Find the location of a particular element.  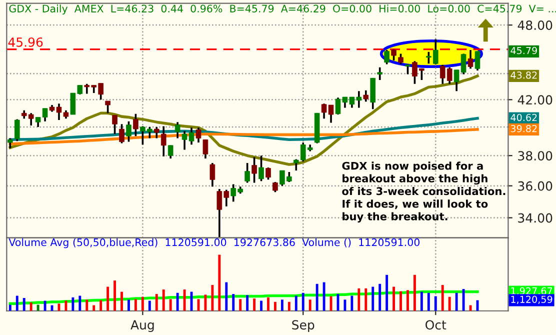

chart-title: Volume Avg (50,50,blue,Red) 1120591.00 1927673.86 Volume () 1120591.00 is located at coordinates (214, 243).